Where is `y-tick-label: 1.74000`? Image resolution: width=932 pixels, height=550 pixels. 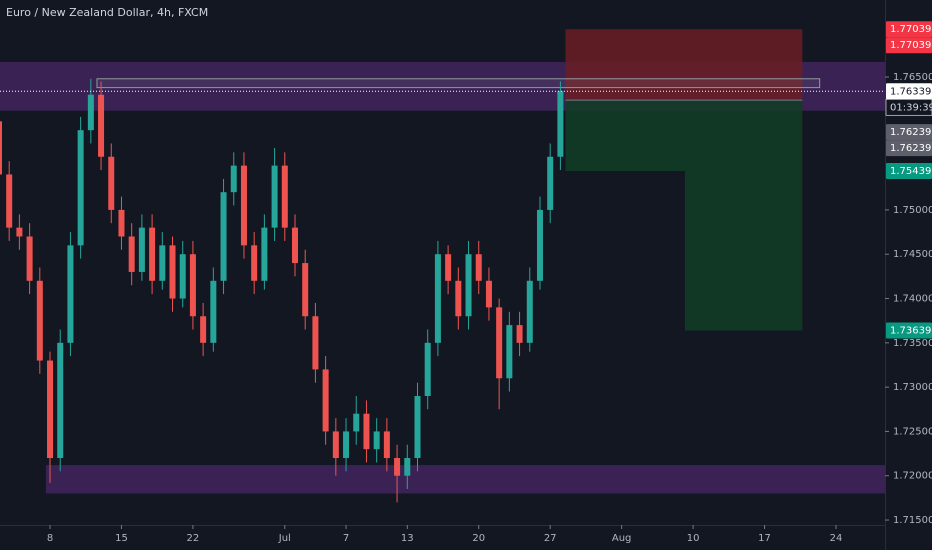 y-tick-label: 1.74000 is located at coordinates (912, 299).